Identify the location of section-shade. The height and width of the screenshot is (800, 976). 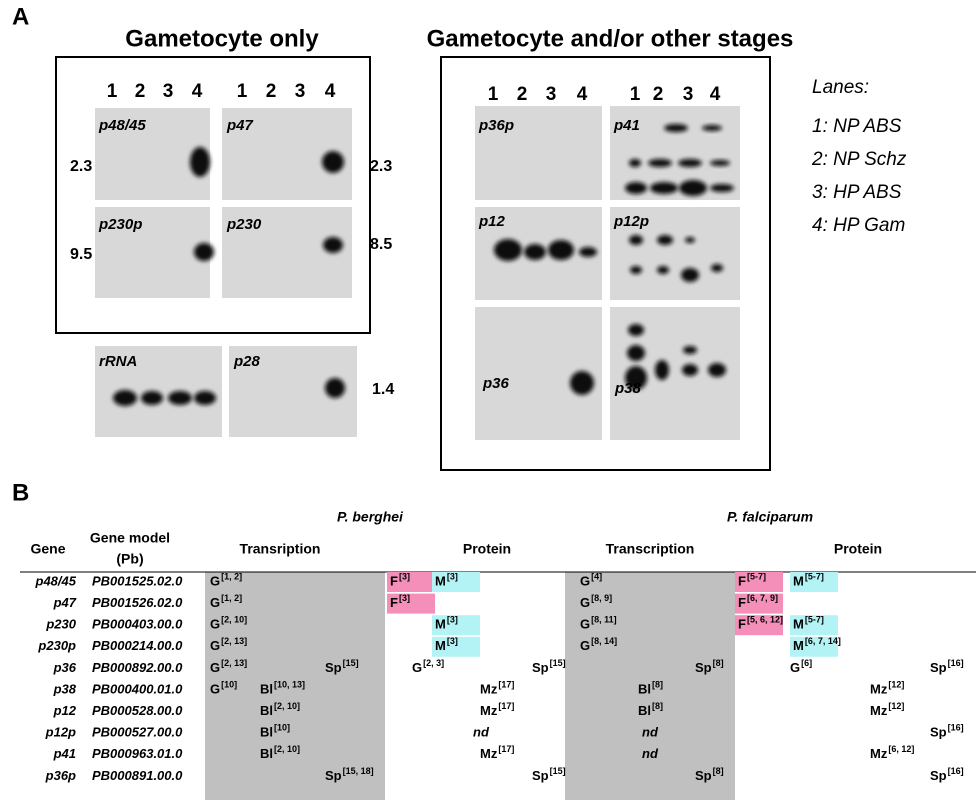
(295, 686).